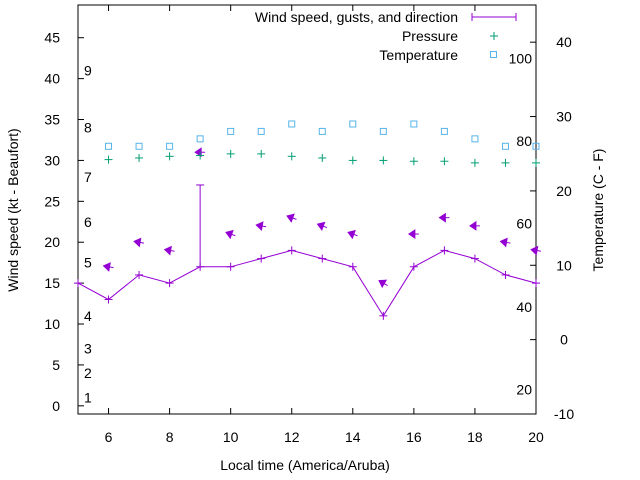 The image size is (640, 480). I want to click on x-tick-label: 12, so click(292, 437).